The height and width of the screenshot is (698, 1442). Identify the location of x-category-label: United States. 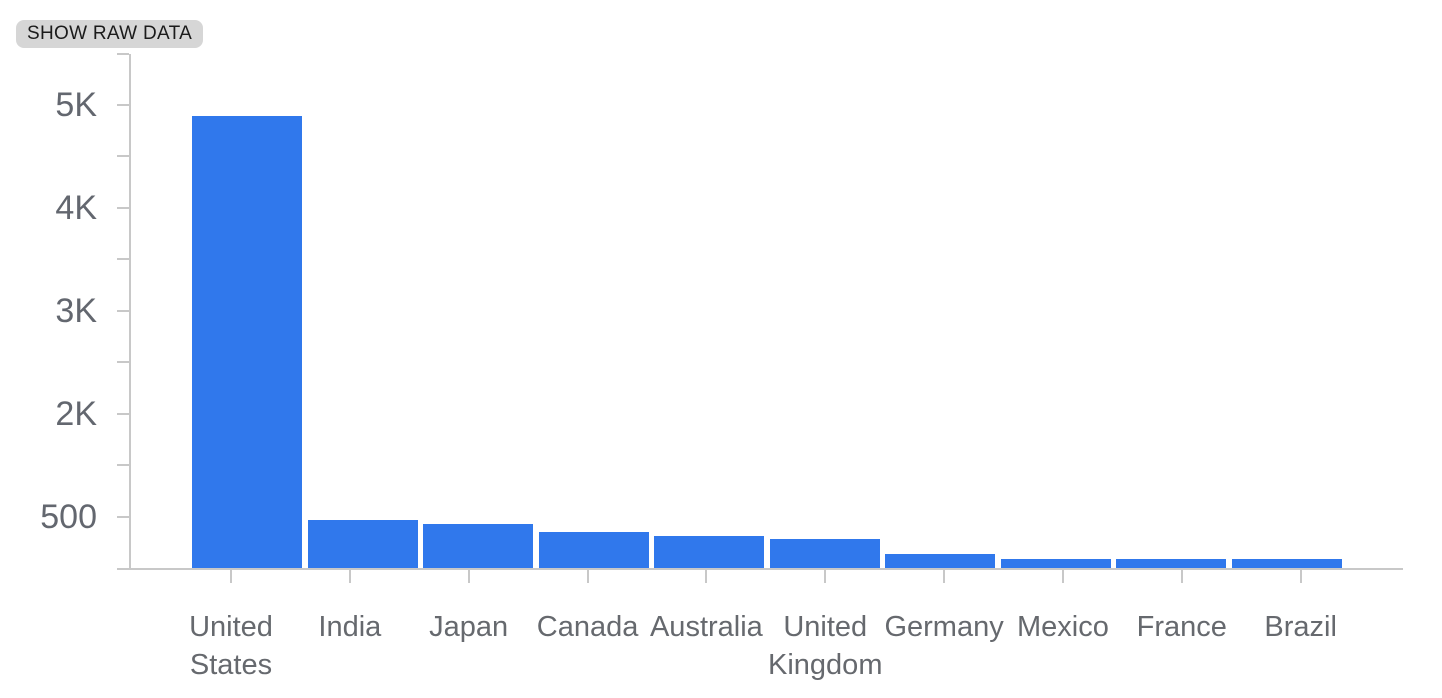
(231, 646).